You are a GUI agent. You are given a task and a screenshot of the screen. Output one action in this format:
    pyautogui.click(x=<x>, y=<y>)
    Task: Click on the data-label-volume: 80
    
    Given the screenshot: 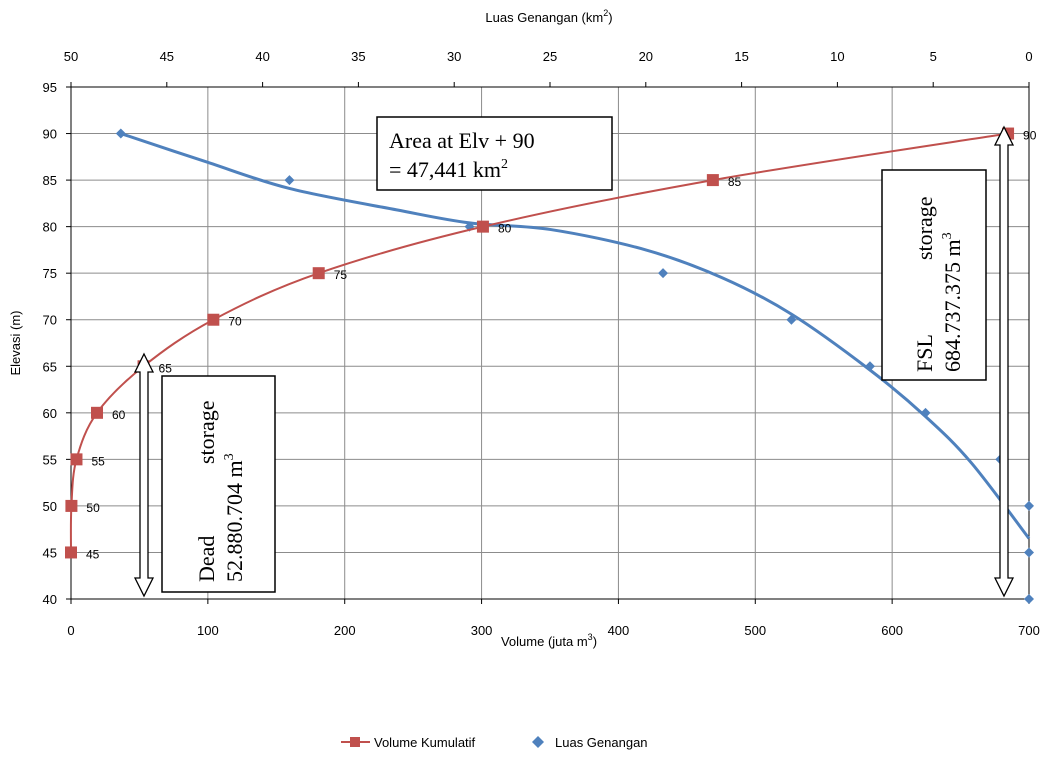 What is the action you would take?
    pyautogui.click(x=505, y=229)
    